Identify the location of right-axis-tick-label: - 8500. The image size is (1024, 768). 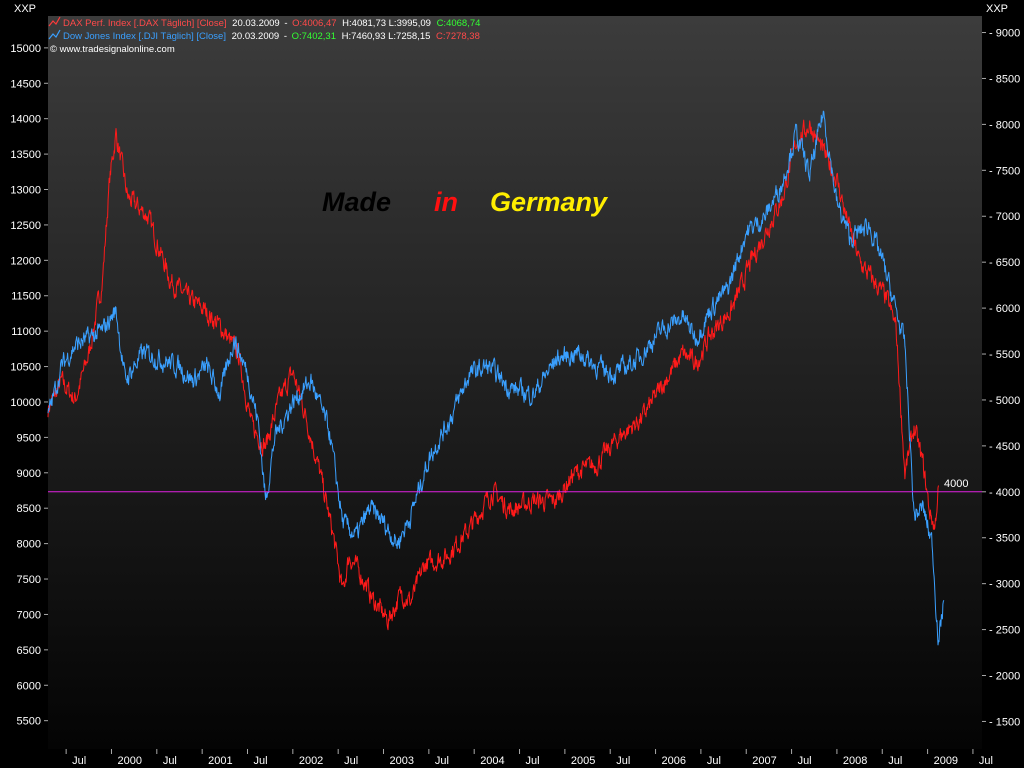
(1004, 79).